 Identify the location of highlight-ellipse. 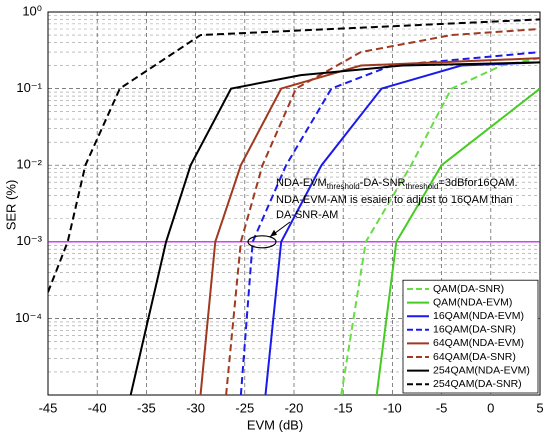
(262, 242).